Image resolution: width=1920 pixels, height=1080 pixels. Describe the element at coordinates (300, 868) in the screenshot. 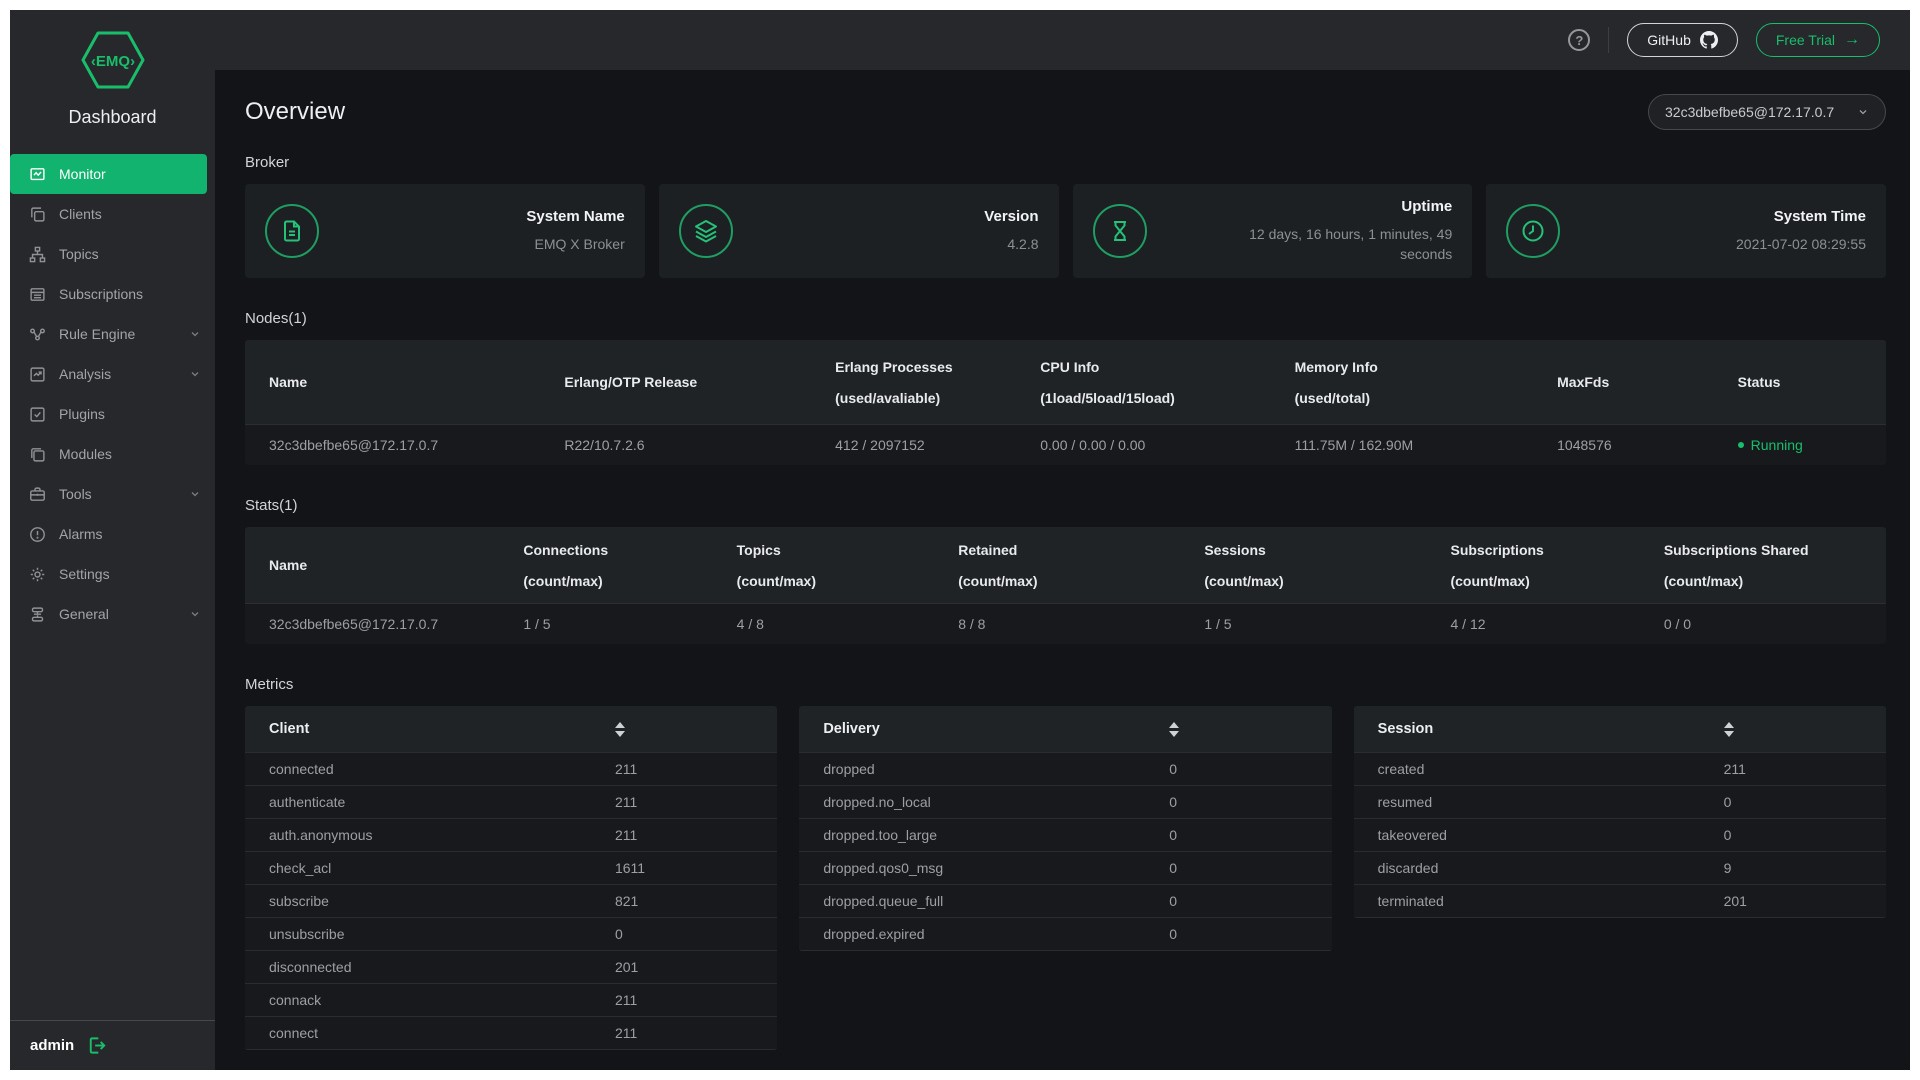

I see `metric-name: check_acl` at that location.